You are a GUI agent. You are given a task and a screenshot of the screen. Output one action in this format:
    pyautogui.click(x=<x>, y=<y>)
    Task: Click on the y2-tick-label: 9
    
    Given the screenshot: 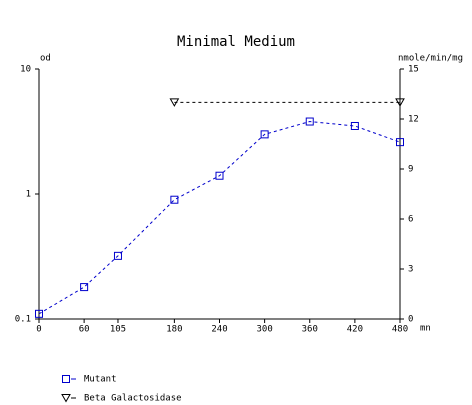 What is the action you would take?
    pyautogui.click(x=410, y=170)
    